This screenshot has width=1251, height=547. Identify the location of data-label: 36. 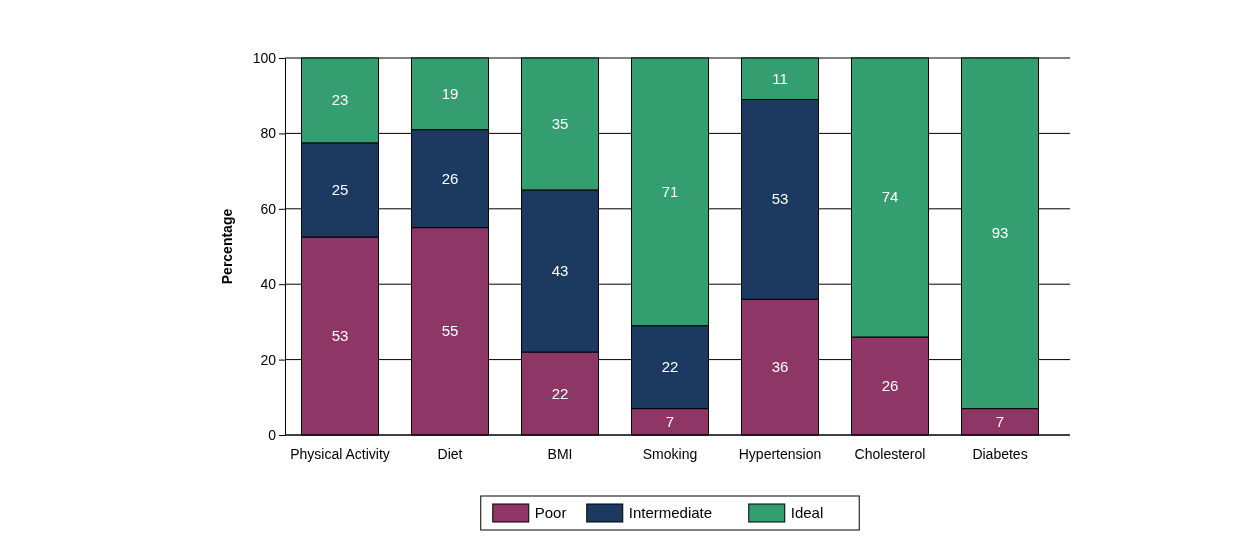
(780, 367).